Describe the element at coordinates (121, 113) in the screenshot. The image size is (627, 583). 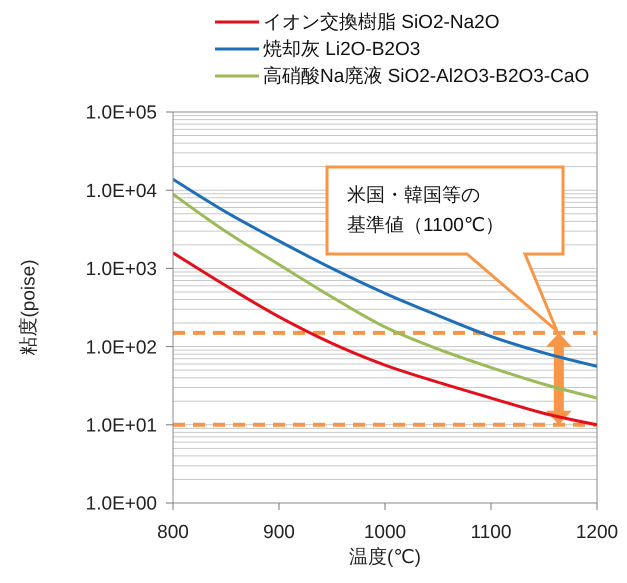
I see `y-tick-label: 1.0E+05` at that location.